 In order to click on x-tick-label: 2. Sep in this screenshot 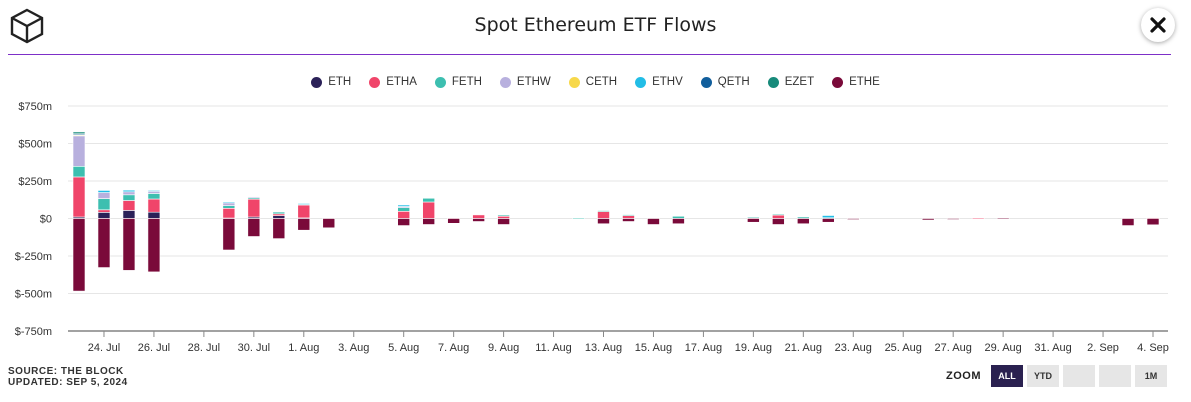, I will do `click(1103, 348)`.